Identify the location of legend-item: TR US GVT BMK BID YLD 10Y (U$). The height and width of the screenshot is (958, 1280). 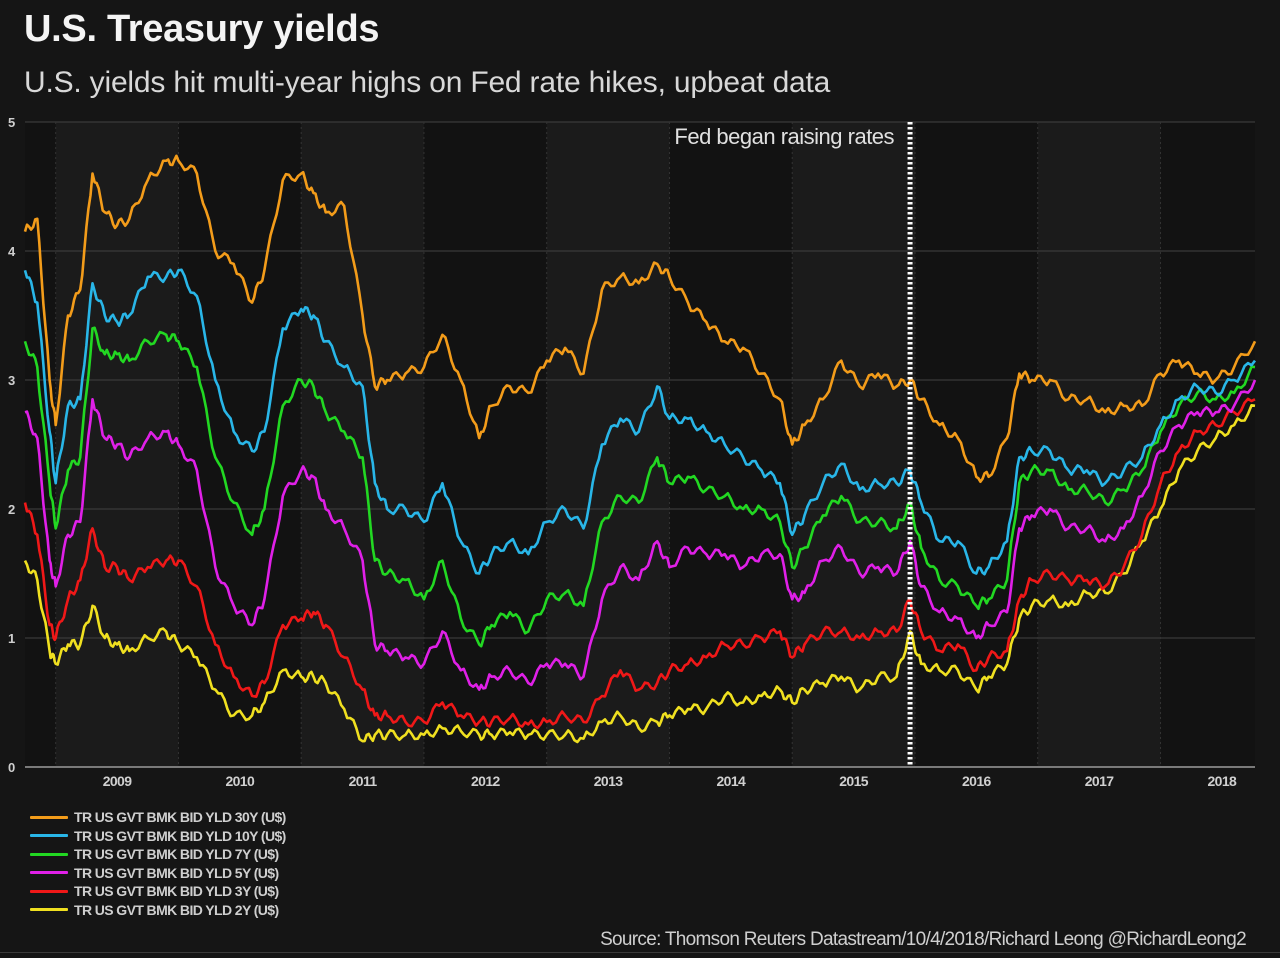
(158, 836).